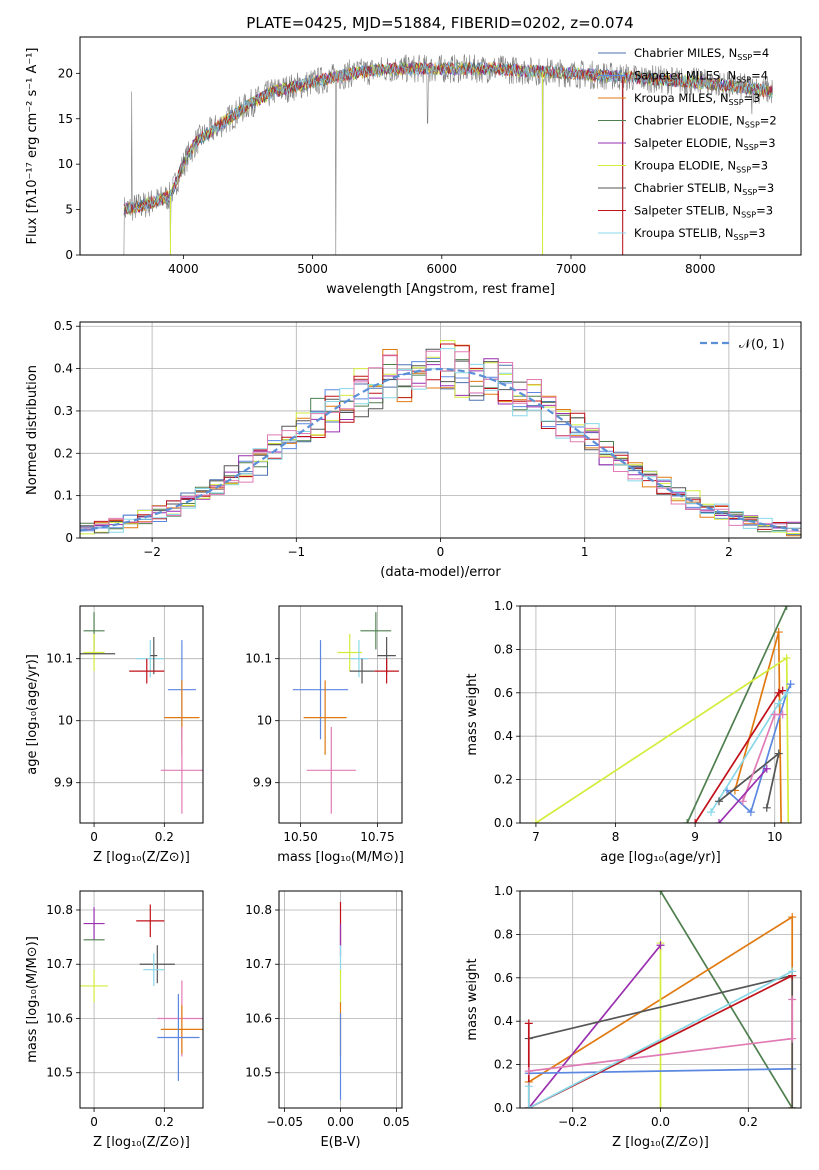 Image resolution: width=819 pixels, height=1170 pixels. I want to click on y-tick-label: 10.1, so click(59, 659).